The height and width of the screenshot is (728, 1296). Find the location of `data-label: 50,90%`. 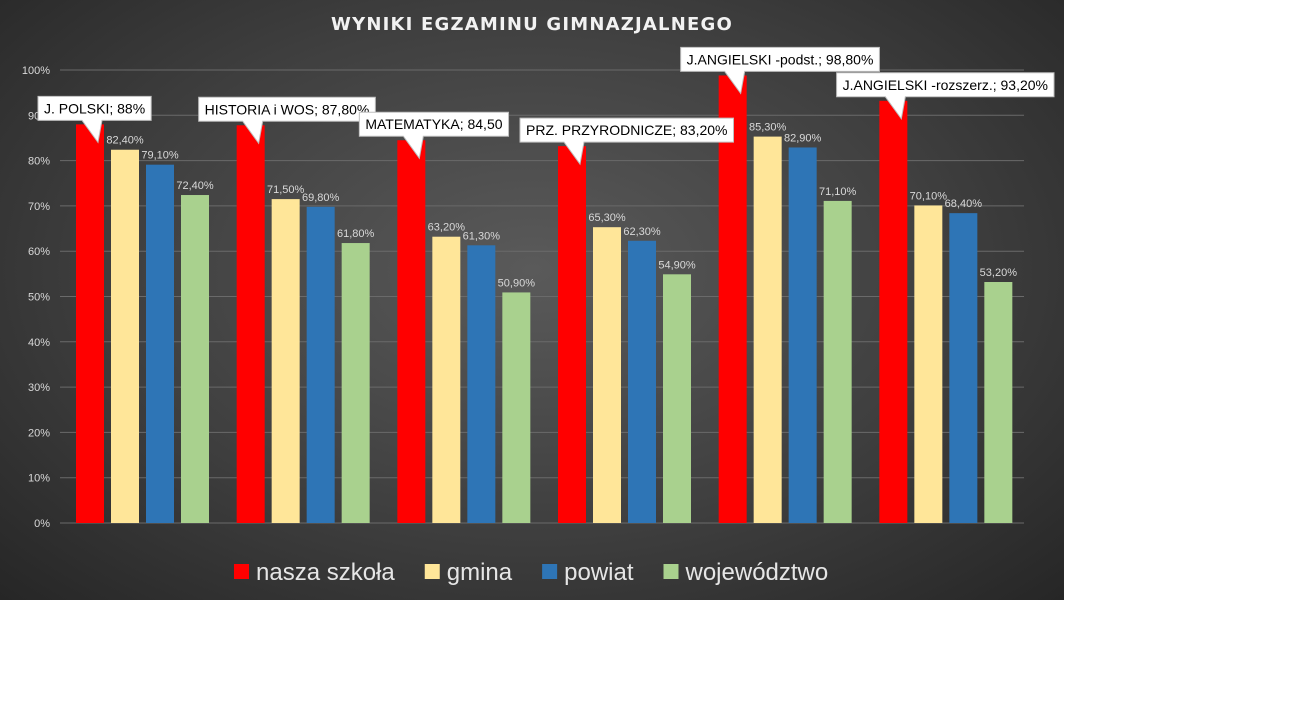

data-label: 50,90% is located at coordinates (517, 283).